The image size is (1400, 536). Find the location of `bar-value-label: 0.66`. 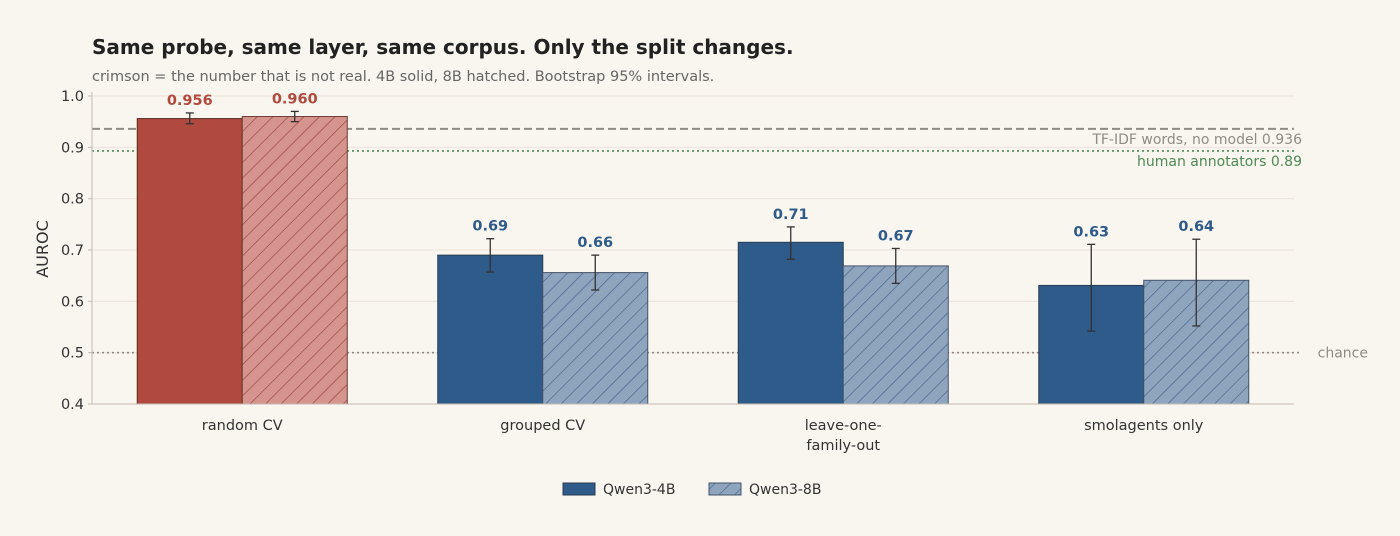

bar-value-label: 0.66 is located at coordinates (595, 243).